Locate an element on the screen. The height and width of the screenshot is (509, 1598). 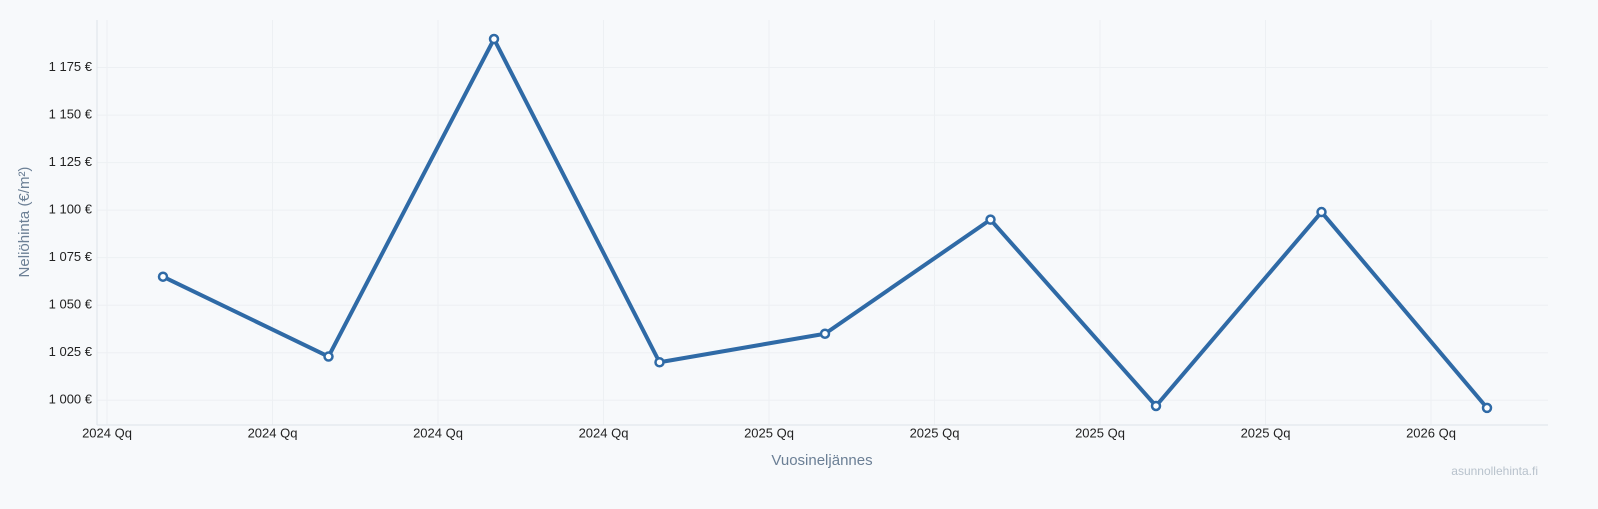
x-tick-label: 2026 Qq is located at coordinates (1431, 432).